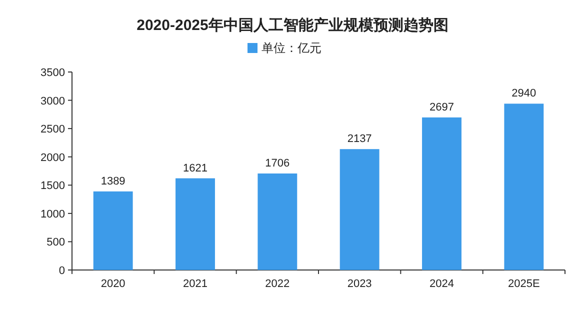 The image size is (585, 327). I want to click on y-tick-label: 0, so click(61, 271).